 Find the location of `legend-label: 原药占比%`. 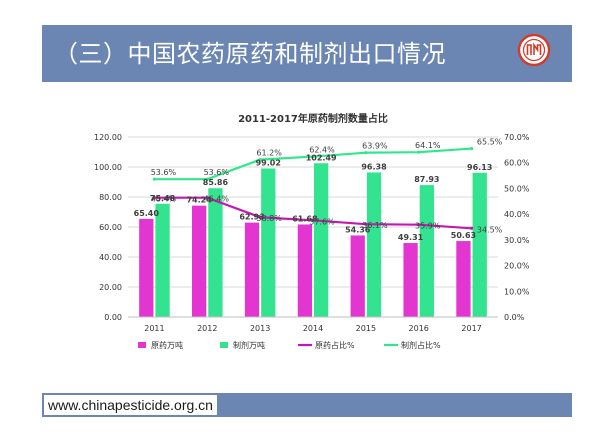

legend-label: 原药占比% is located at coordinates (335, 345).